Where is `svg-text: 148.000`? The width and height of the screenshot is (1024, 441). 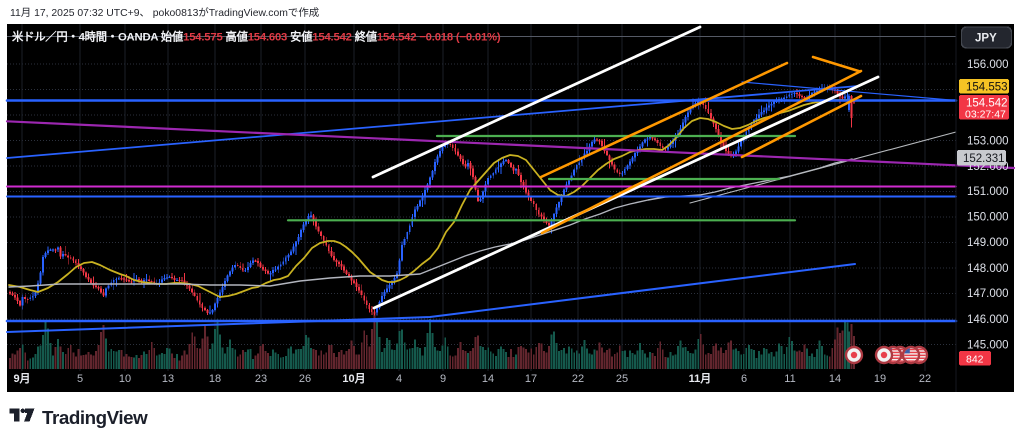 svg-text: 148.000 is located at coordinates (988, 269).